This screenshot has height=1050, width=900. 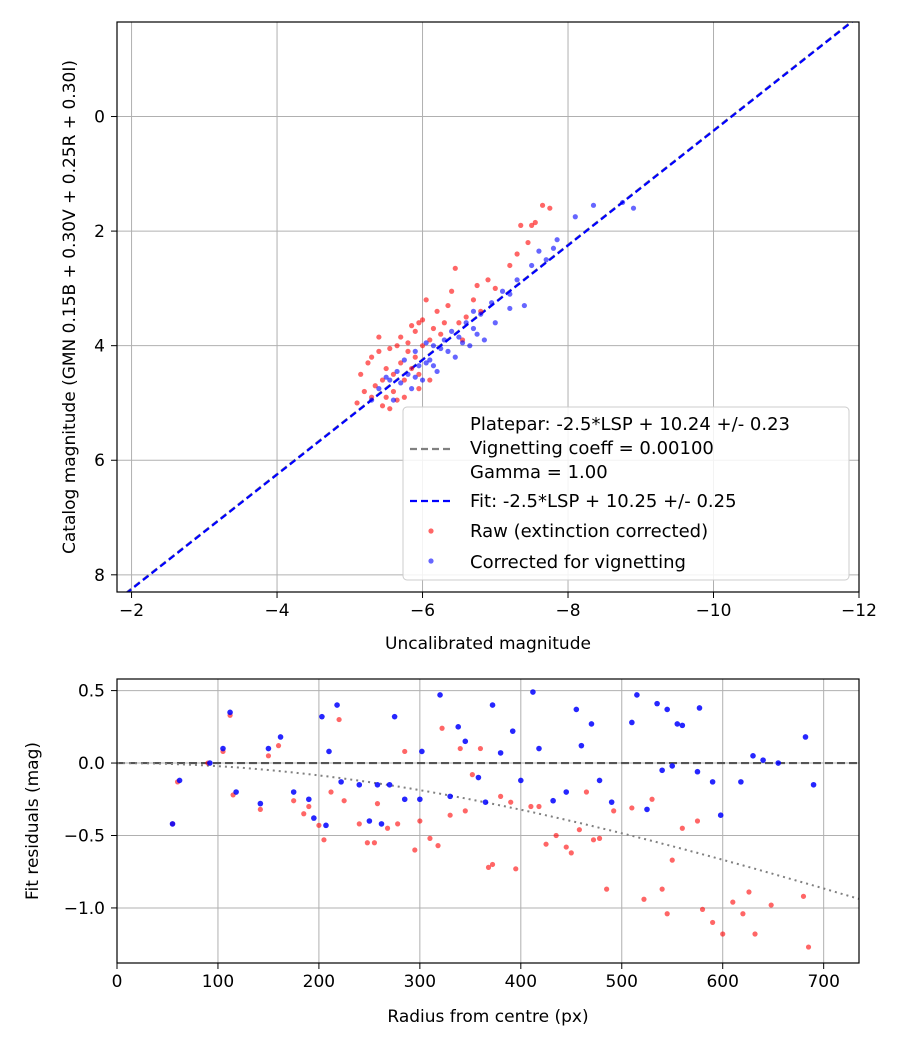 What do you see at coordinates (487, 1017) in the screenshot?
I see `residuals-x-axis-label: Radius from centre (px)` at bounding box center [487, 1017].